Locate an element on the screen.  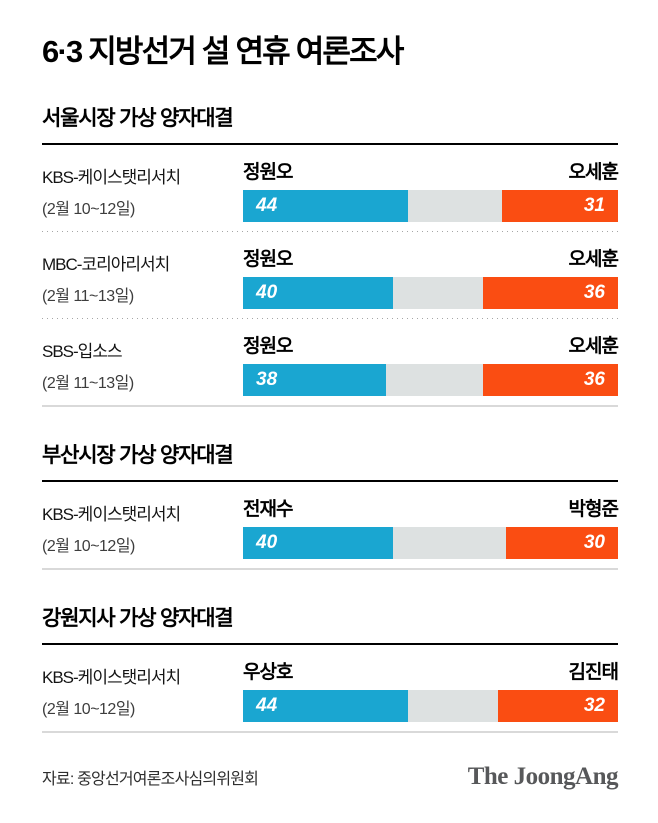
poll-rows: KBS-케이스탯리서치 (2월 10~12일) 전재수 박형준 40 30 is located at coordinates (330, 525).